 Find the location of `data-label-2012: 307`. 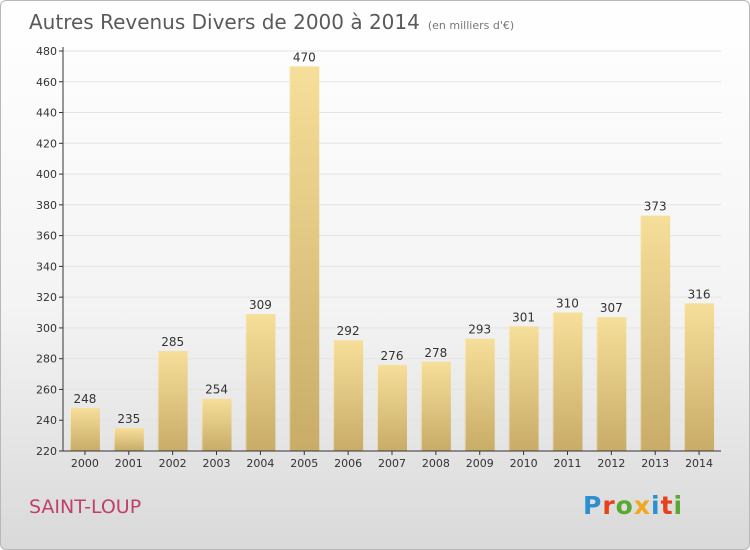

data-label-2012: 307 is located at coordinates (611, 308).